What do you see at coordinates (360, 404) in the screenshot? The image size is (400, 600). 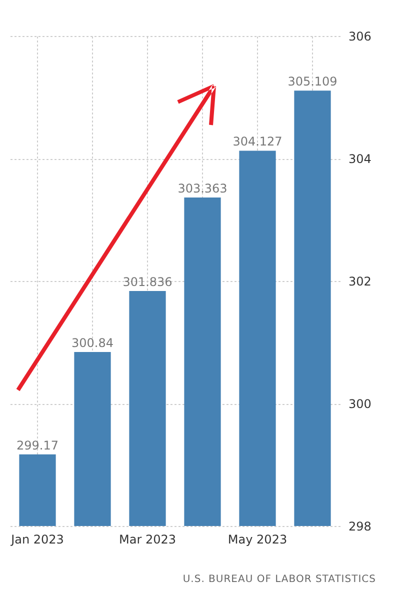 I see `y-tick-label: 300` at bounding box center [360, 404].